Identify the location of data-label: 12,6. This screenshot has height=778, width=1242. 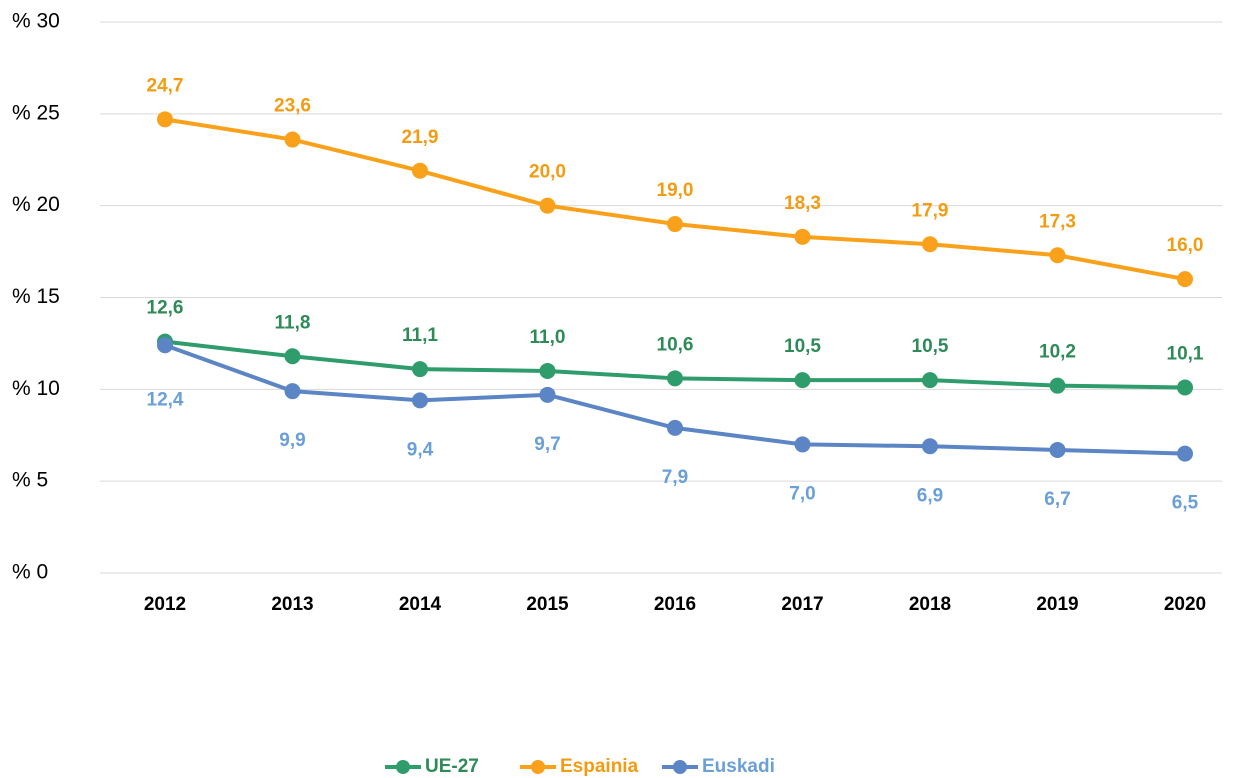
(165, 308).